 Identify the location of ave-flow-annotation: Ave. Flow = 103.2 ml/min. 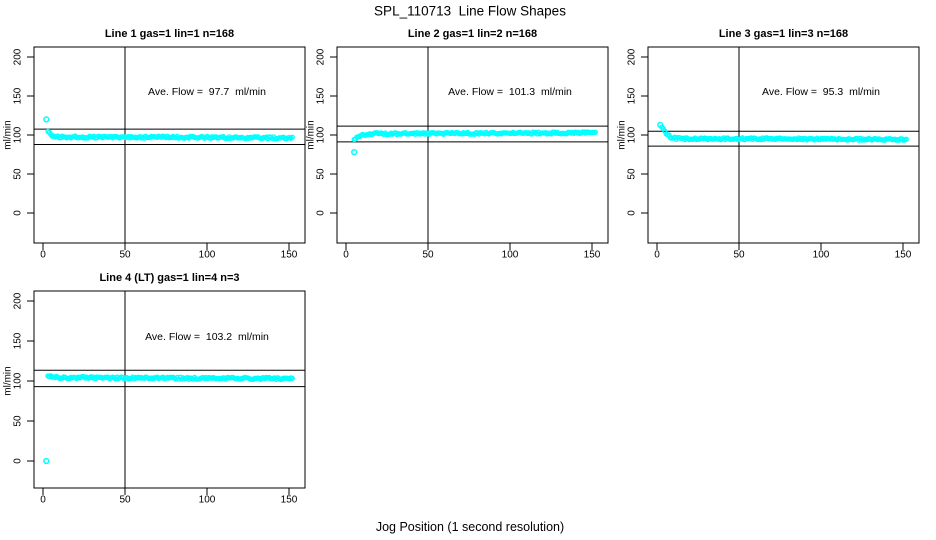
(207, 337).